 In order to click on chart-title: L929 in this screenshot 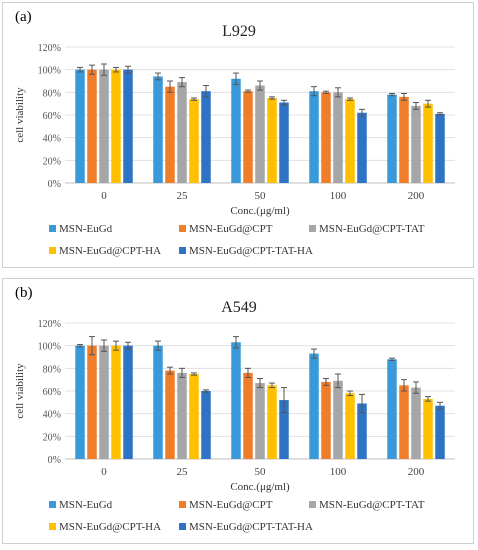, I will do `click(239, 31)`.